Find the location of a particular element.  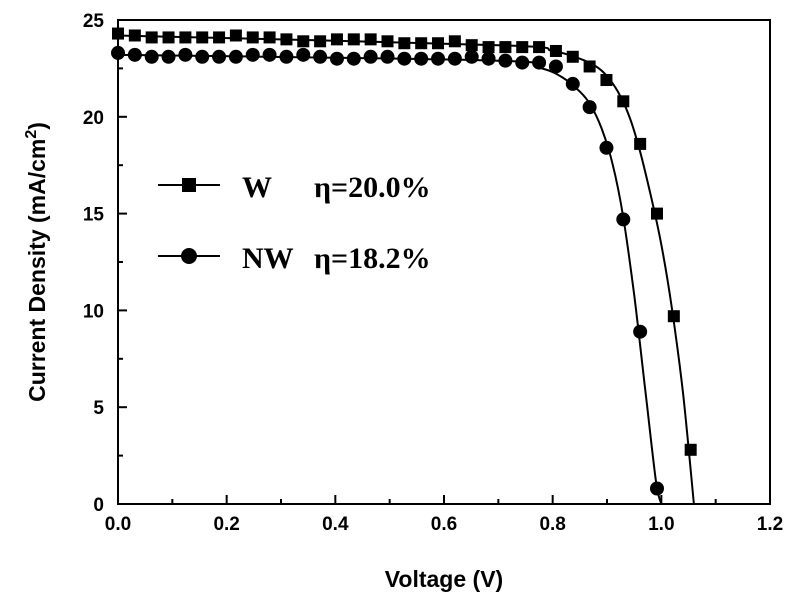

y-tick-label: 10 is located at coordinates (93, 311).